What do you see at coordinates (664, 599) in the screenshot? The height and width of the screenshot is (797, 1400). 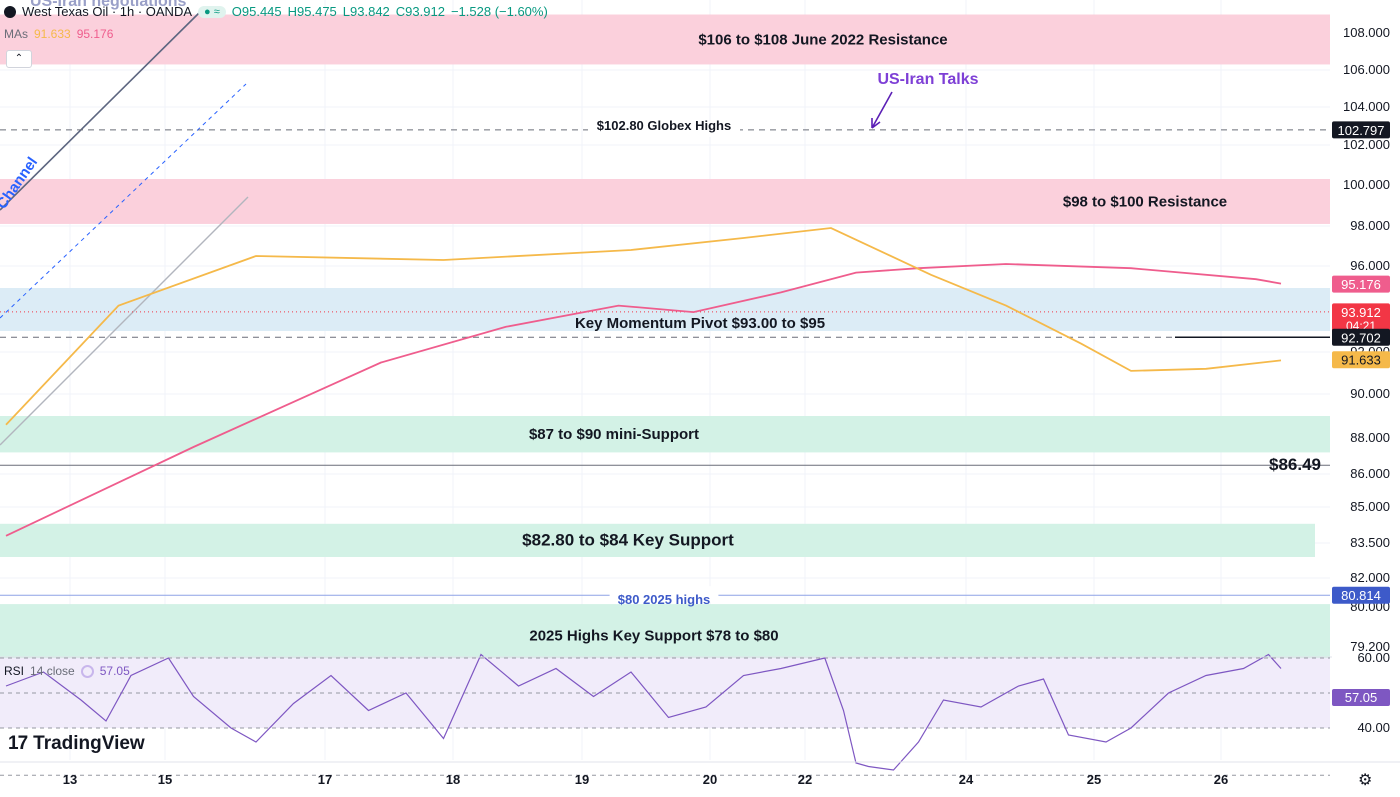 I see `level-label: $80 2025 highs` at bounding box center [664, 599].